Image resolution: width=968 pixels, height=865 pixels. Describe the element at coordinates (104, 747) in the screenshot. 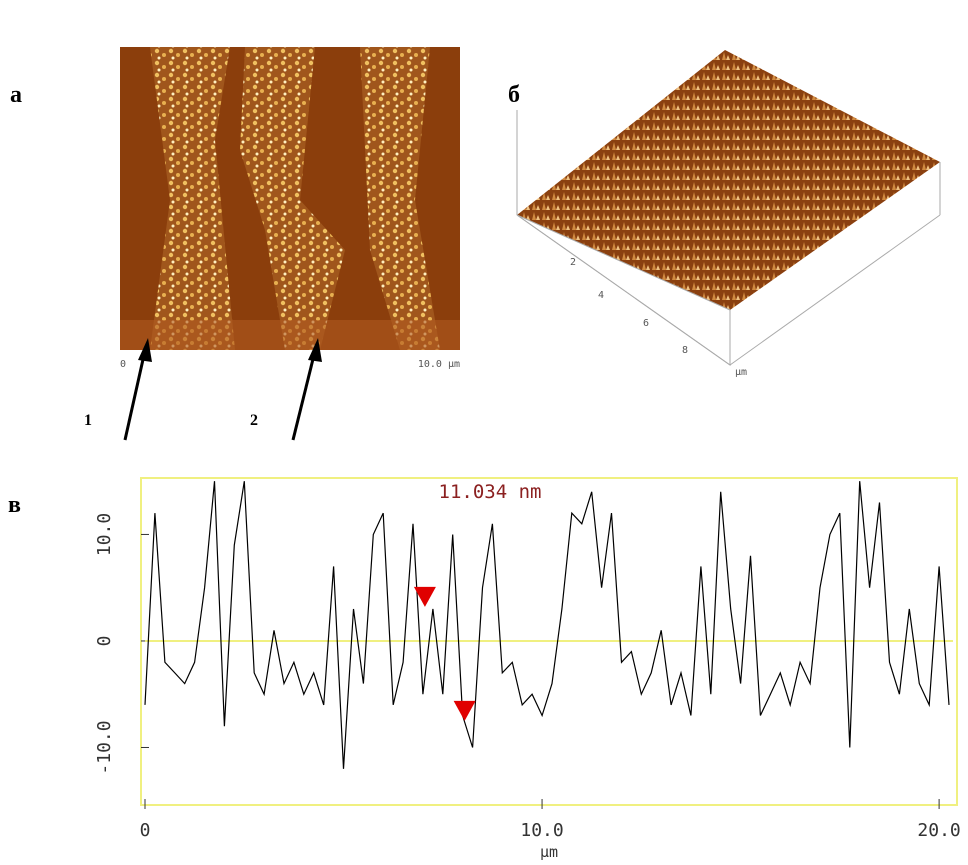

I see `y-tick-label: -10.0` at that location.